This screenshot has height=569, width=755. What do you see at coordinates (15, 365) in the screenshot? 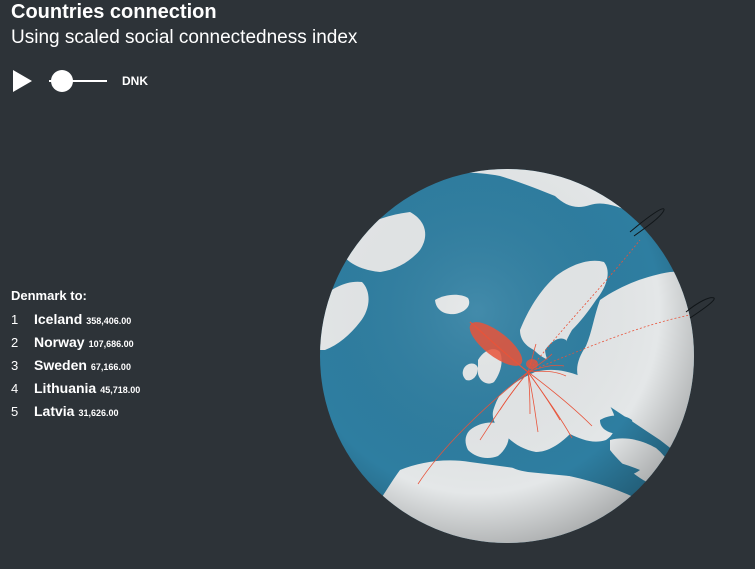
I see `rank-number: 3` at bounding box center [15, 365].